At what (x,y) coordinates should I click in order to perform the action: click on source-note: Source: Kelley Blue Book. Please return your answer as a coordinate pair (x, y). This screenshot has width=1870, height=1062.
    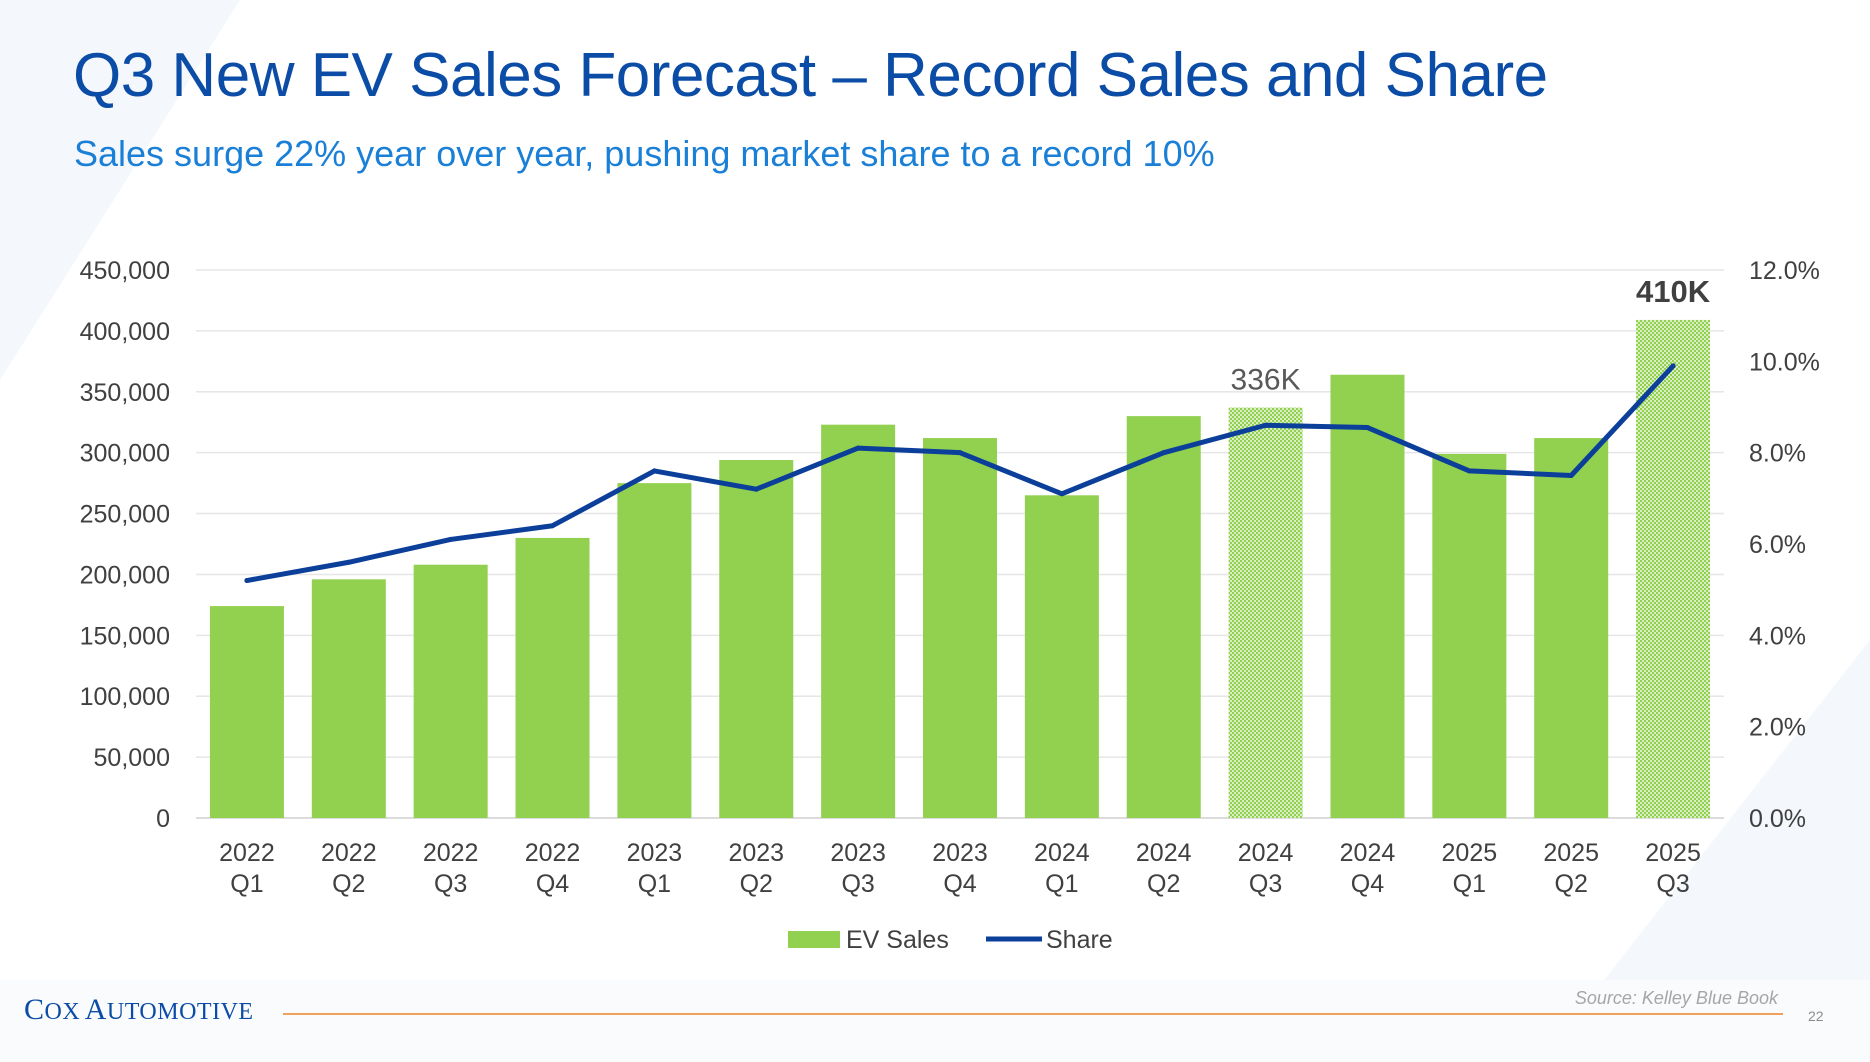
    Looking at the image, I should click on (1676, 998).